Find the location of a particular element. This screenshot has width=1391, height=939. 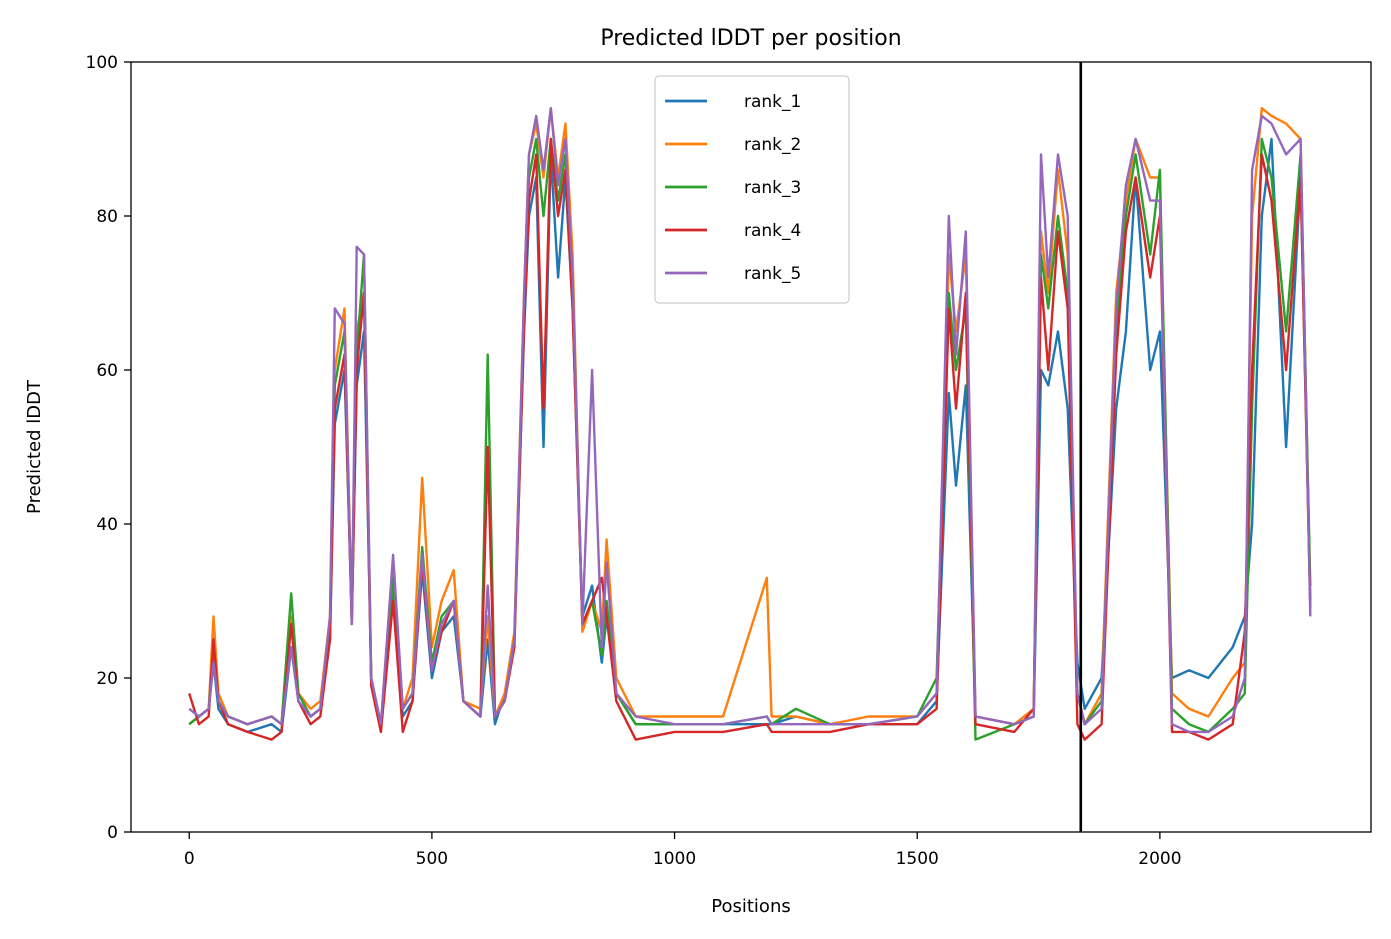

x-tick-label: 2000 is located at coordinates (1159, 859).